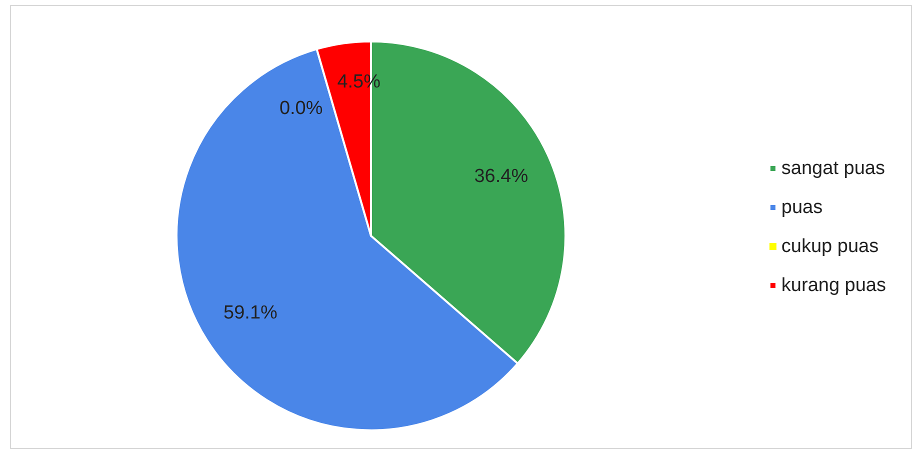  Describe the element at coordinates (802, 207) in the screenshot. I see `legend-label: puas` at that location.